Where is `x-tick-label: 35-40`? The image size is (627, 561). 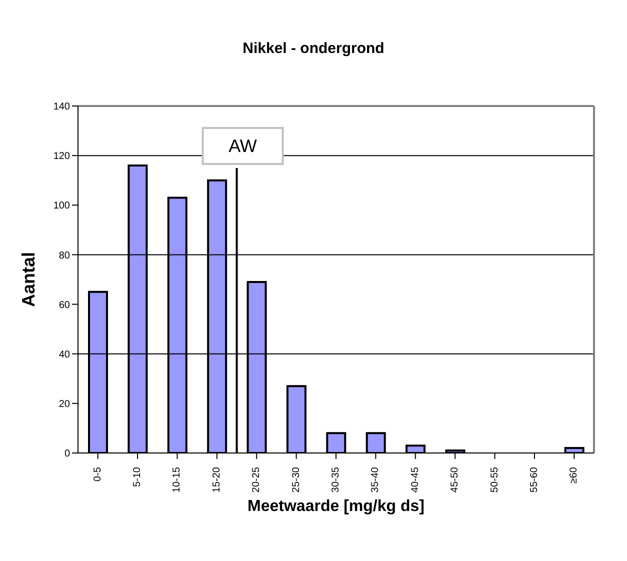 x-tick-label: 35-40 is located at coordinates (376, 479).